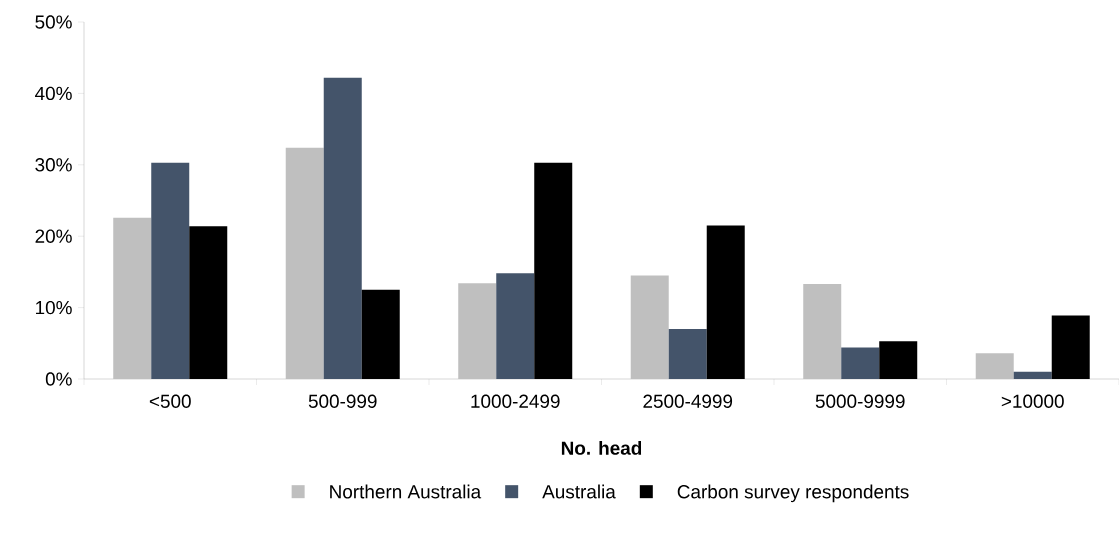 The height and width of the screenshot is (540, 1119). Describe the element at coordinates (601, 447) in the screenshot. I see `x-axis-title: No. head` at that location.